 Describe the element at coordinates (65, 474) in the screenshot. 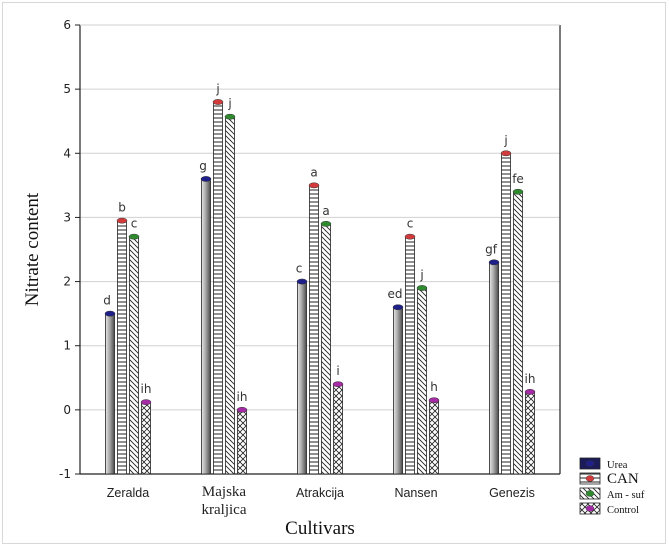

I see `y-tick-label: -1` at that location.